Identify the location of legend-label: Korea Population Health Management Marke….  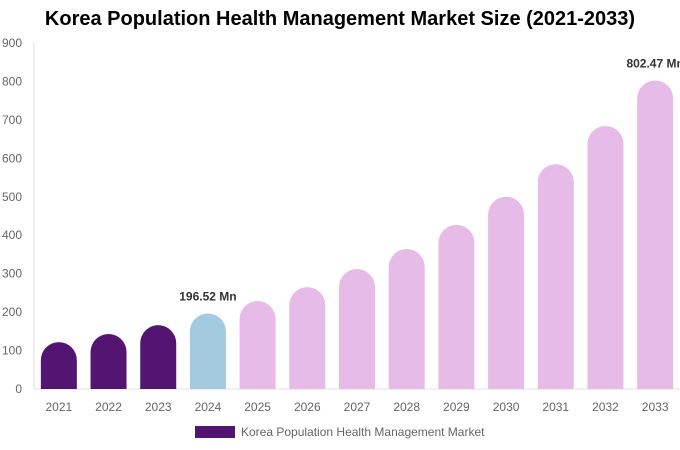
(363, 432).